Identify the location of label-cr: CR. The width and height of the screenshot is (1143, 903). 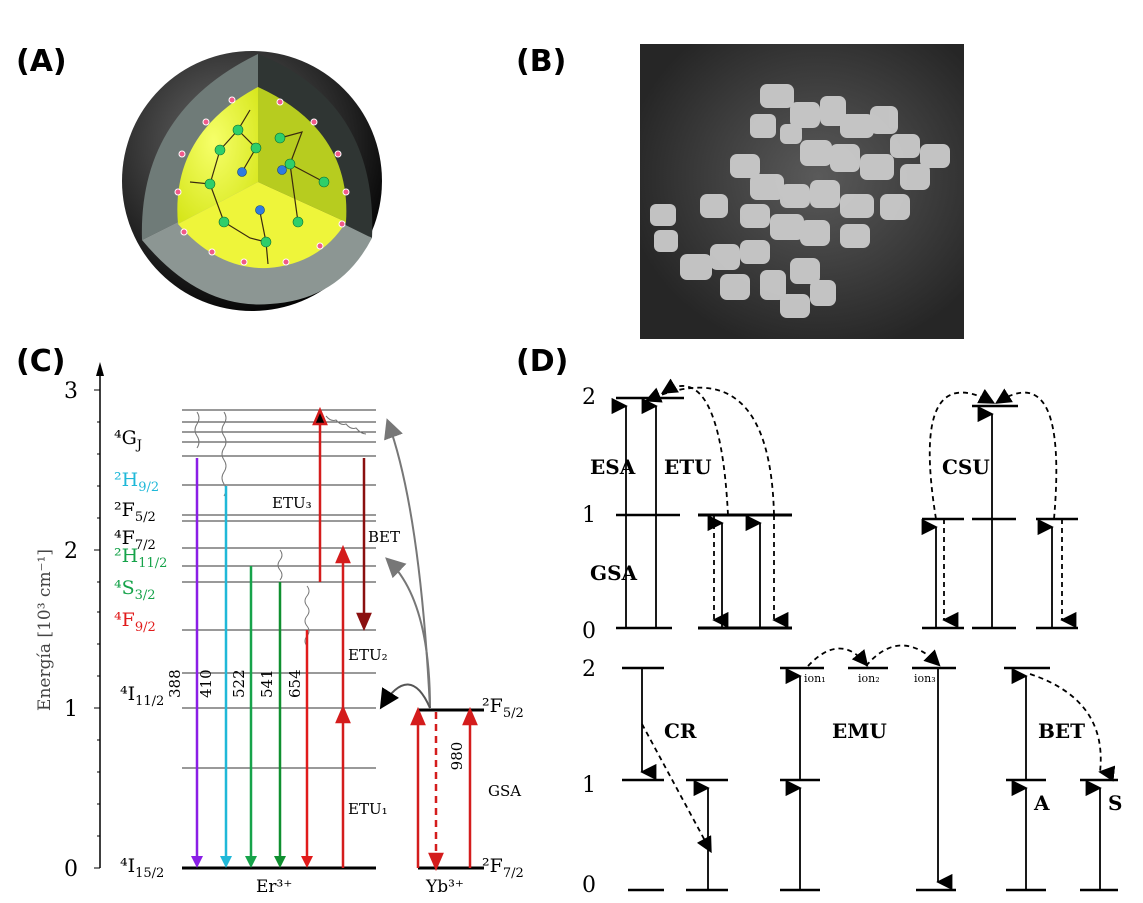
(680, 731).